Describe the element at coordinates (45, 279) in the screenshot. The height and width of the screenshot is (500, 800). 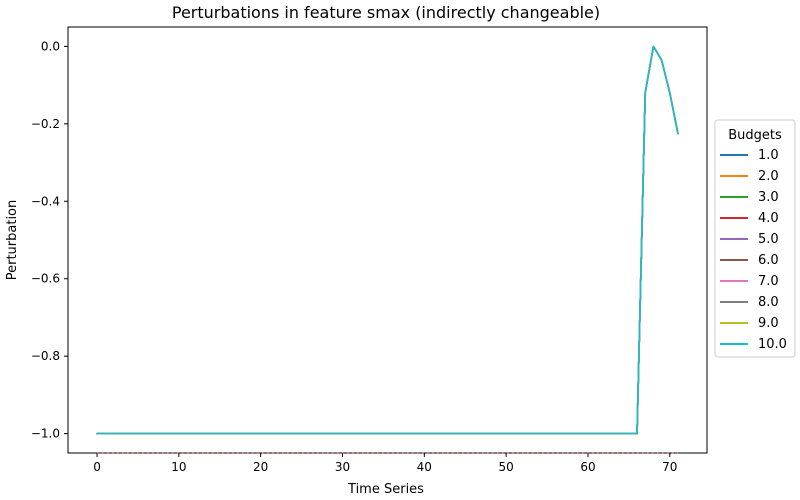
I see `y-tick-label: −0.6` at that location.